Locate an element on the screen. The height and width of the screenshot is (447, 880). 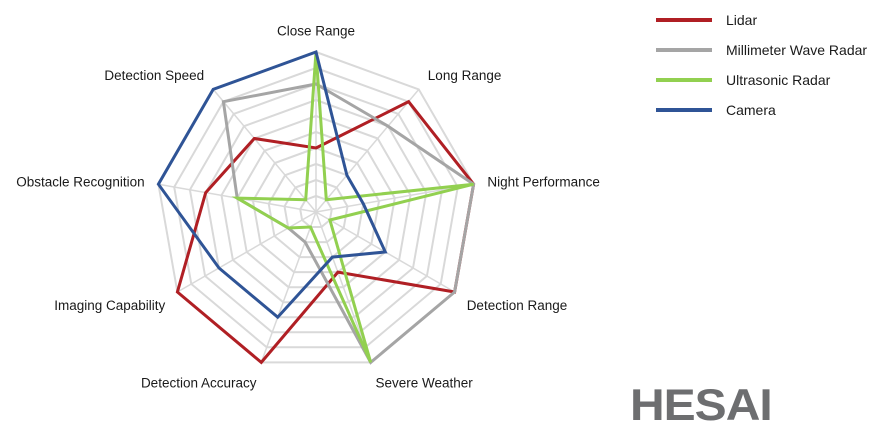
axis-label-long-range: Long Range is located at coordinates (465, 75).